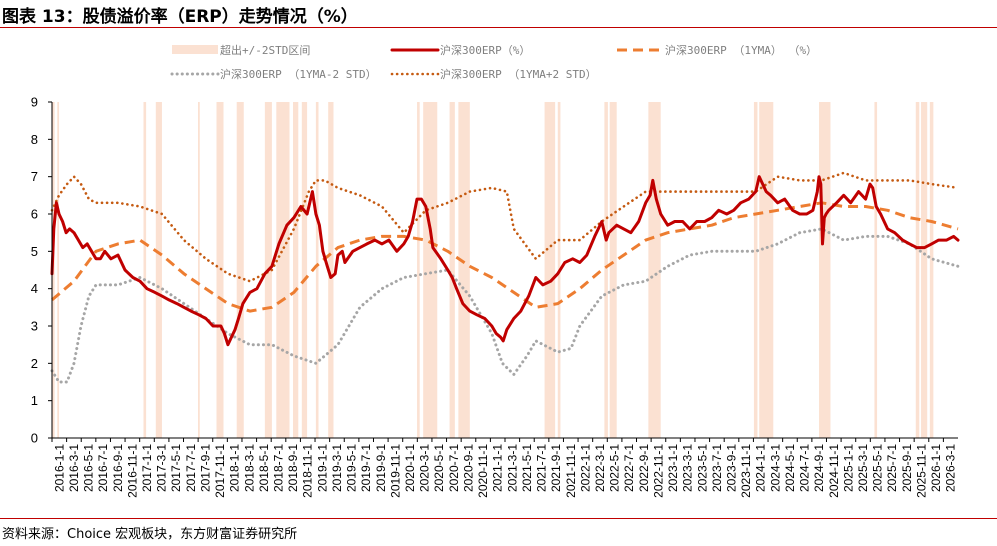 The width and height of the screenshot is (997, 546). I want to click on y-tick-label: 0, so click(34, 438).